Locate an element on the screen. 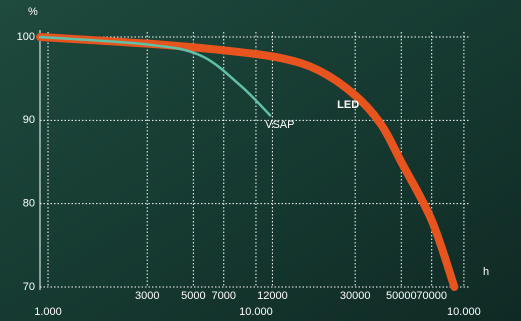 This screenshot has height=321, width=521. x-tick-label: 12000 is located at coordinates (272, 296).